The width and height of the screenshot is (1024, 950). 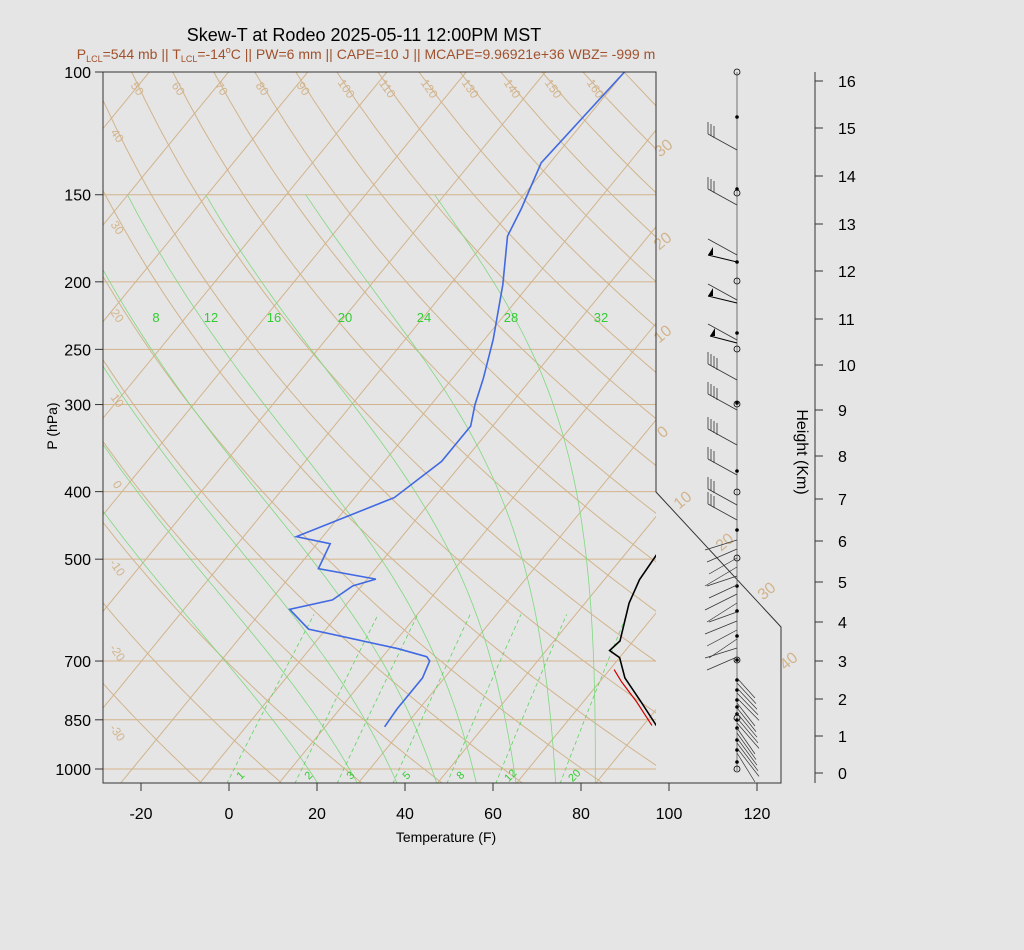 I want to click on y-tick-label: 1000, so click(x=73, y=770).